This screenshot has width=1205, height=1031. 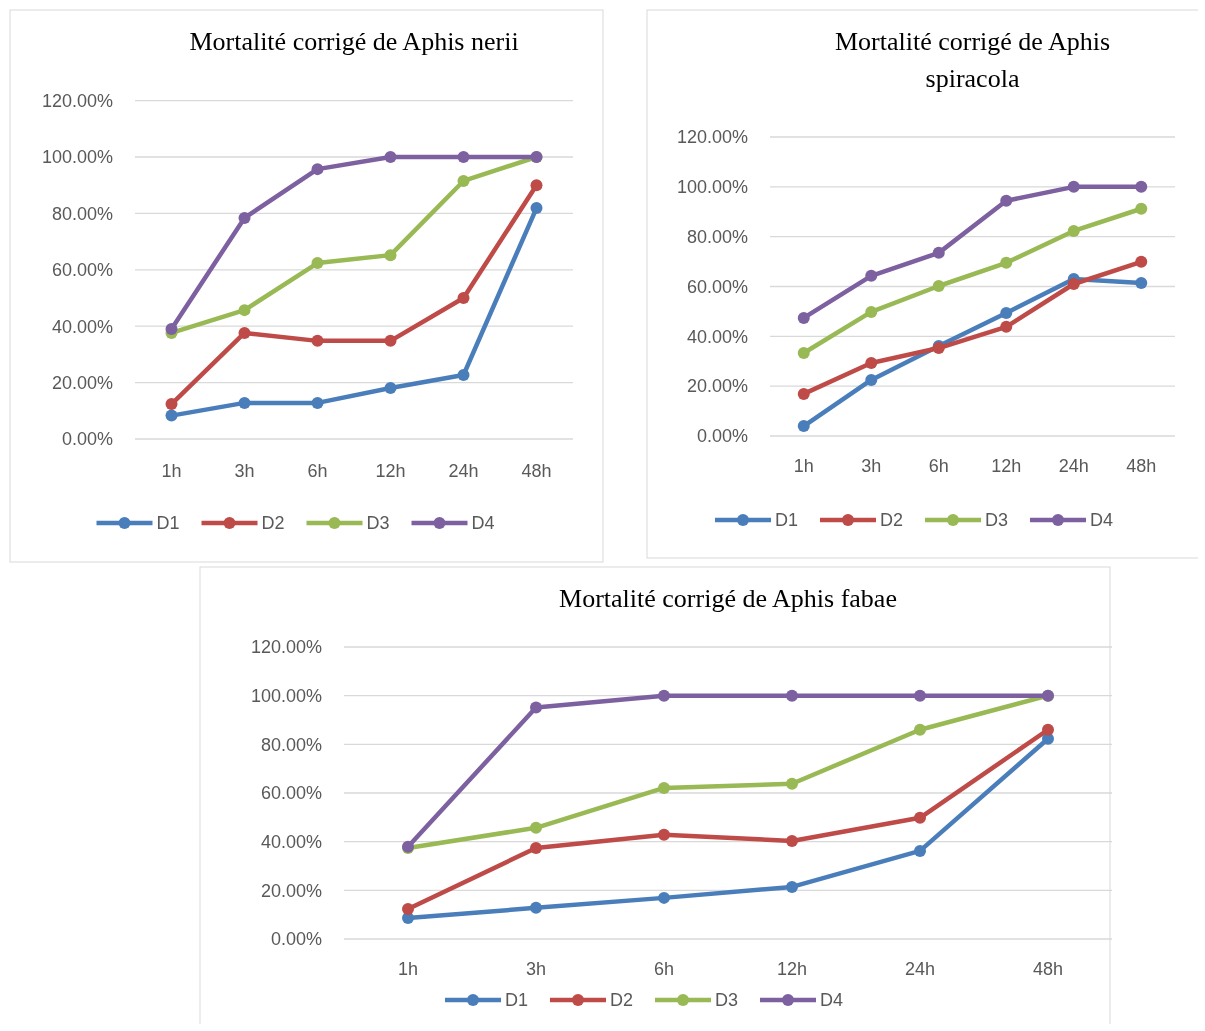 What do you see at coordinates (972, 60) in the screenshot?
I see `chart-title: Mortalité corrigé de Aphis spiracola` at bounding box center [972, 60].